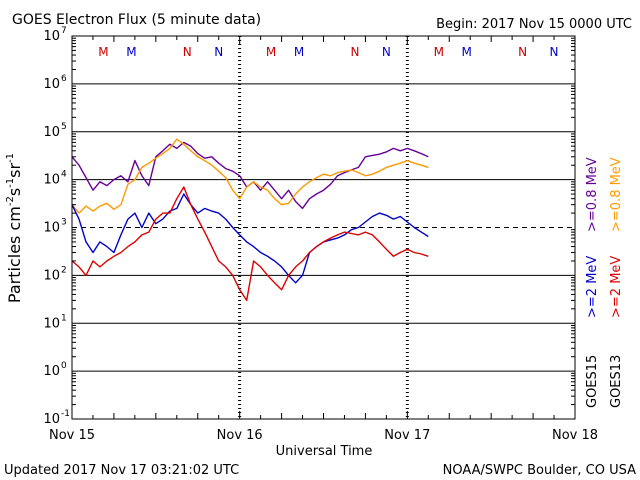  What do you see at coordinates (10, 158) in the screenshot?
I see `y-axis-label-sup3: -1` at bounding box center [10, 158].